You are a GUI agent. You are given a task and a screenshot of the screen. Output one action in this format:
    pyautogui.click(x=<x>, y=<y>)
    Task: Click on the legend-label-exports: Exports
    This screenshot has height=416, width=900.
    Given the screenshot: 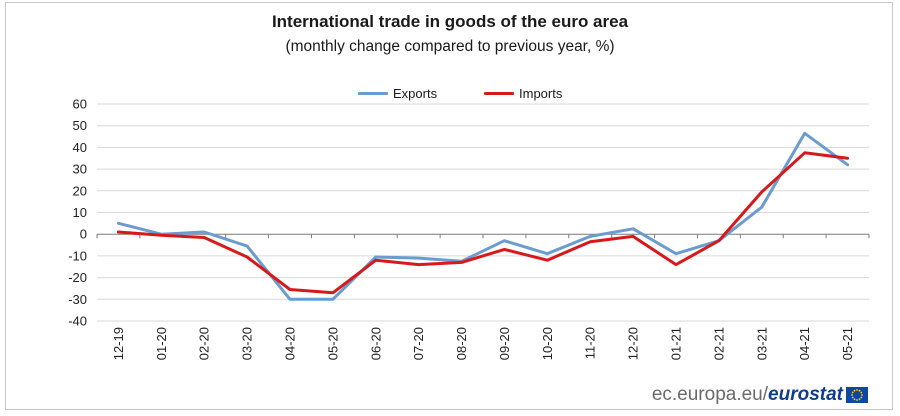 What is the action you would take?
    pyautogui.click(x=415, y=93)
    